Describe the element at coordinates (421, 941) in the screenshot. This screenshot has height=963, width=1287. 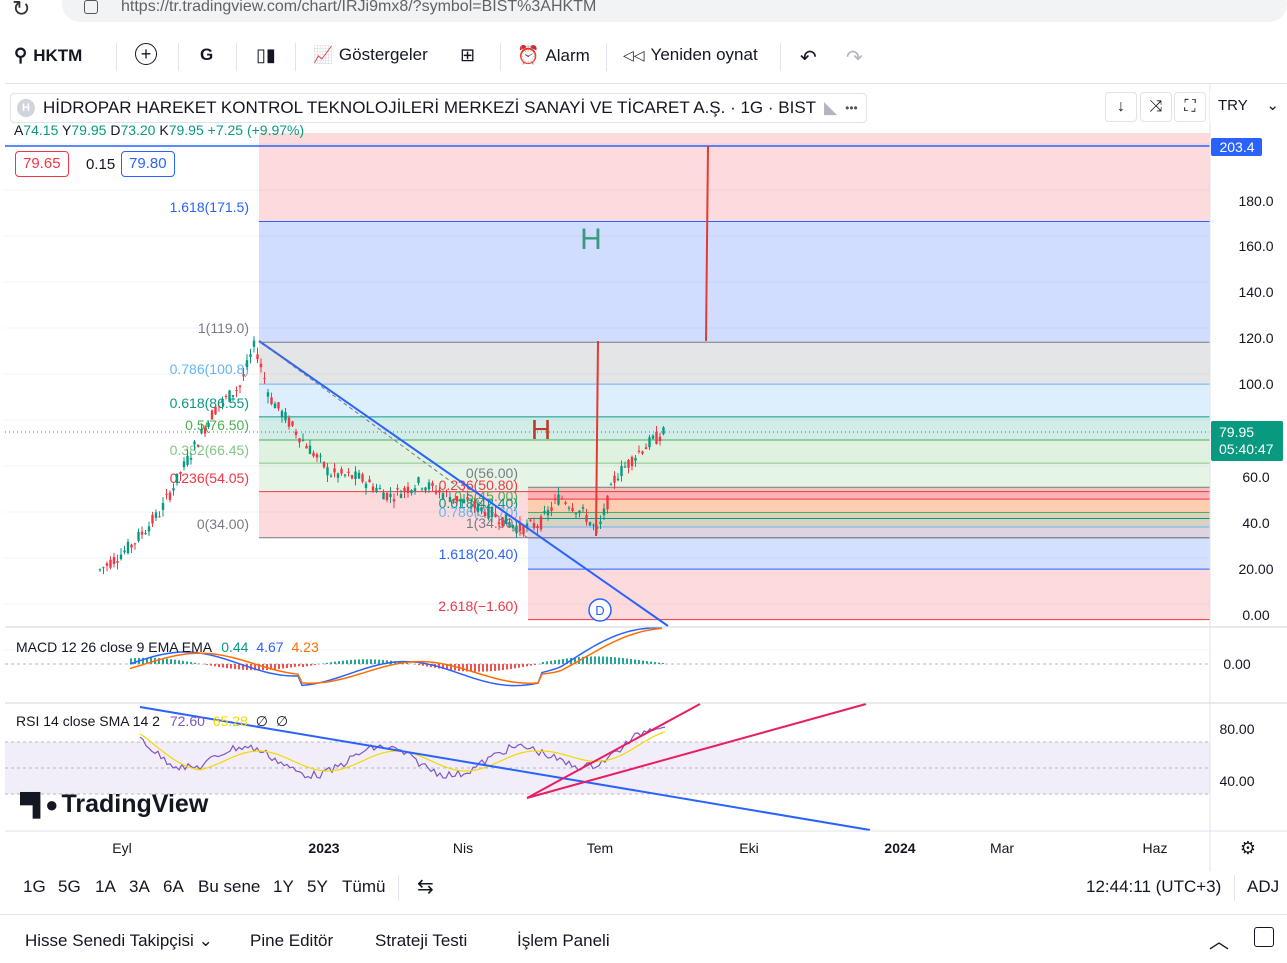
I see `tab-strategy-tester: Strateji Testi` at that location.